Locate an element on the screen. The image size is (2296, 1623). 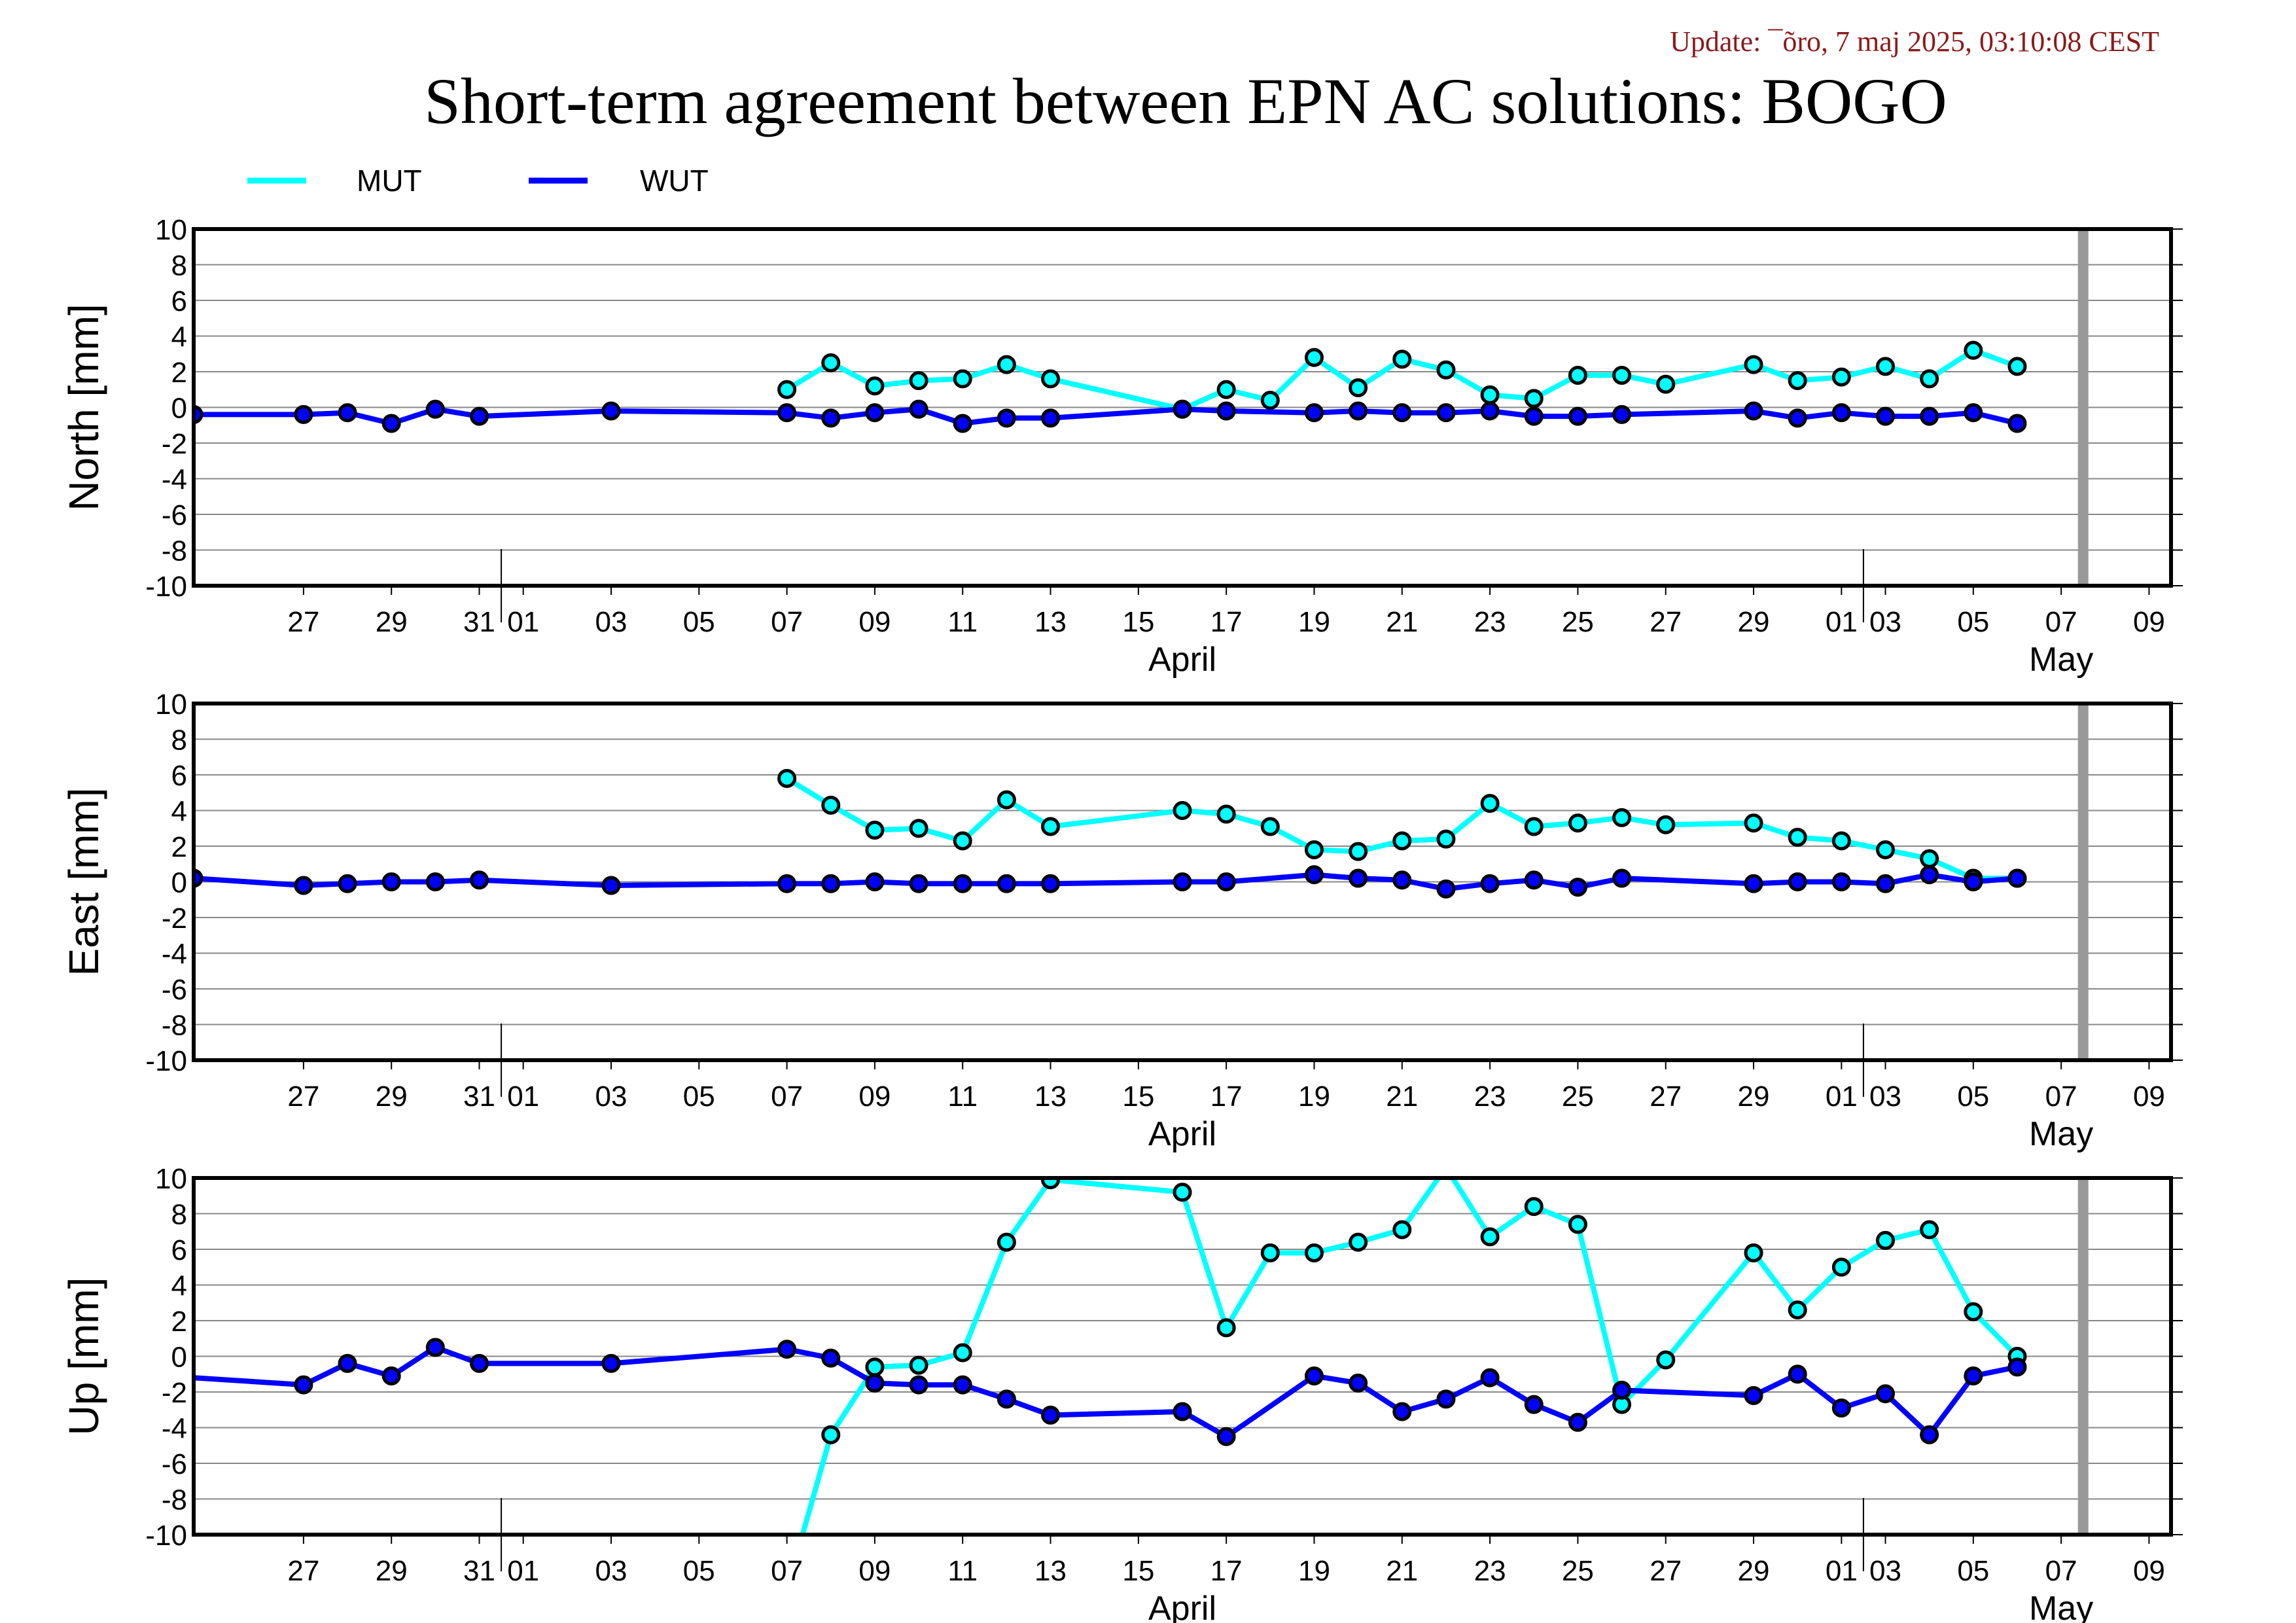
x-tick-label: 27 is located at coordinates (303, 622).